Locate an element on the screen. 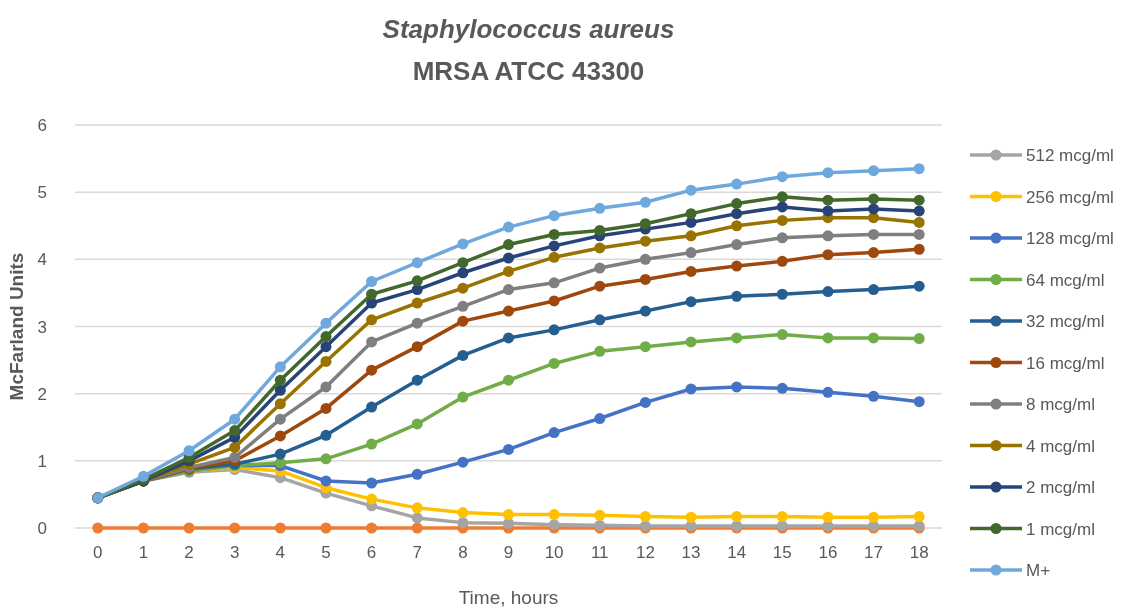  x-tick-label: 6 is located at coordinates (371, 552).